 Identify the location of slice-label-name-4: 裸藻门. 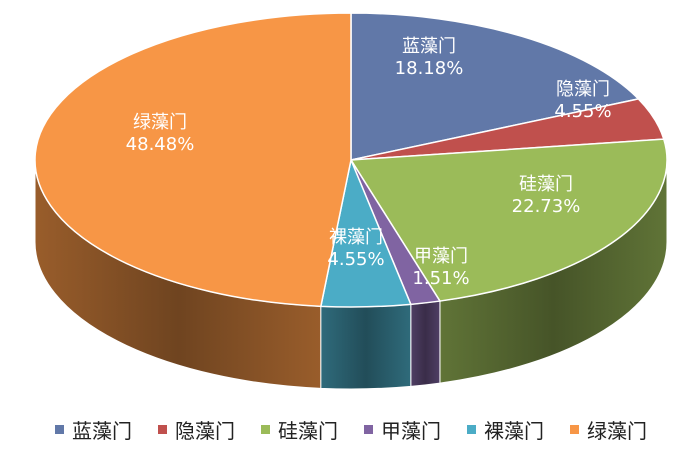
(356, 237).